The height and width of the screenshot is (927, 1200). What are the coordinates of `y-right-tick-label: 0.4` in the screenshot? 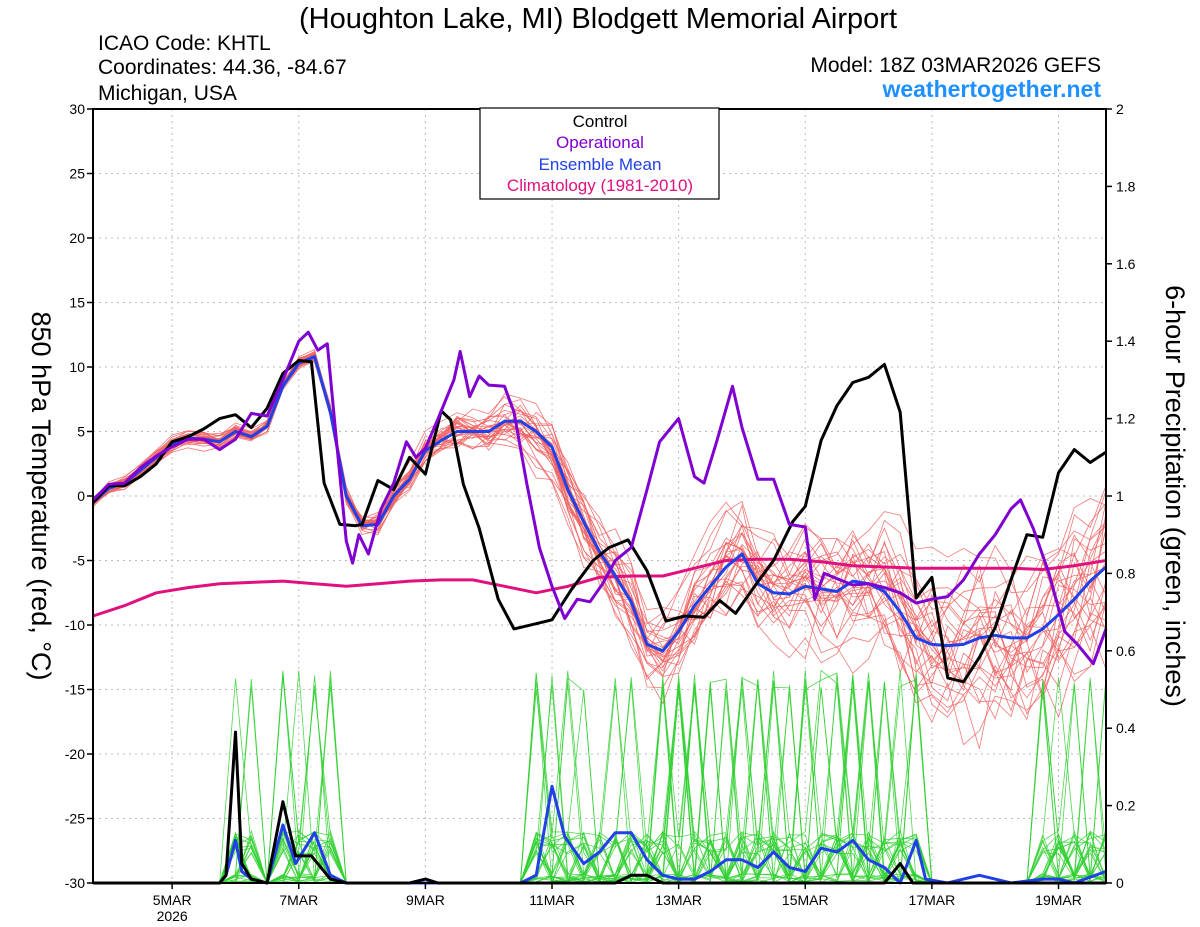 It's located at (1126, 728).